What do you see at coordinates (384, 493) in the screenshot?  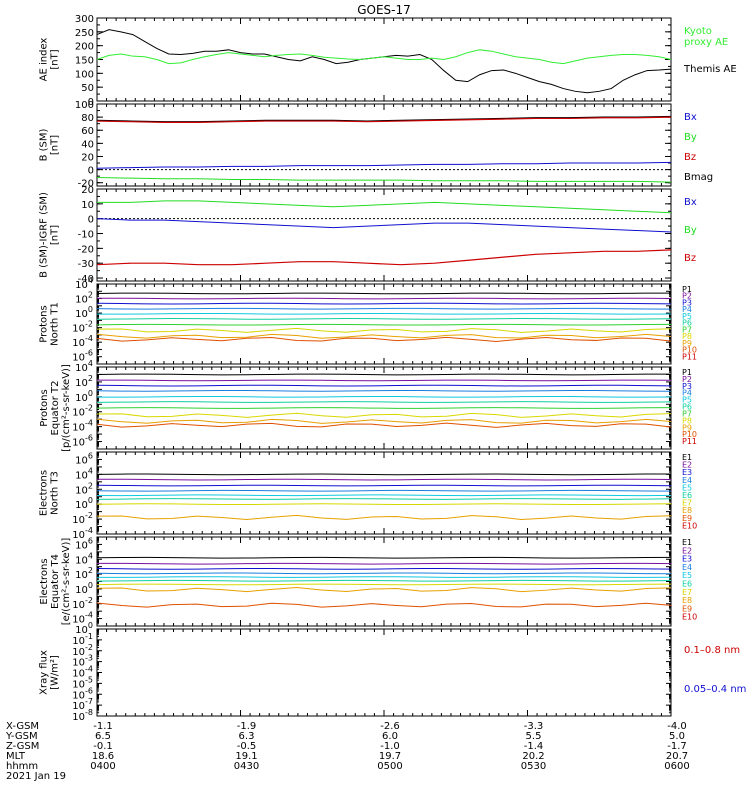 I see `panel-elec_t3-frame` at bounding box center [384, 493].